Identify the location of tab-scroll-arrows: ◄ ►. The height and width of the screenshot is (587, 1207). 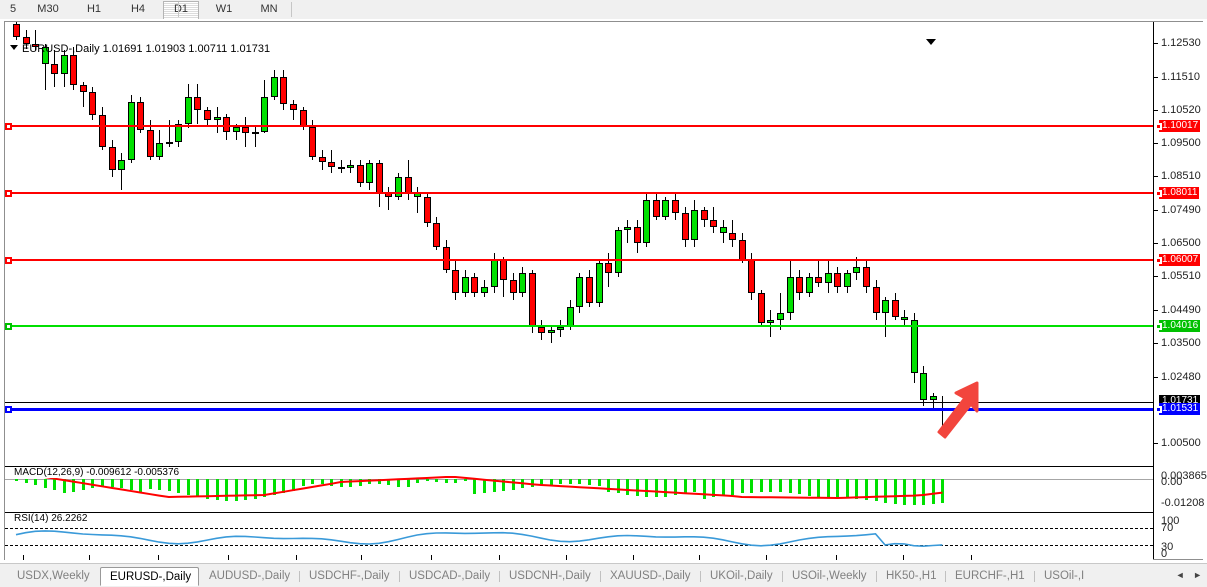
(1190, 575).